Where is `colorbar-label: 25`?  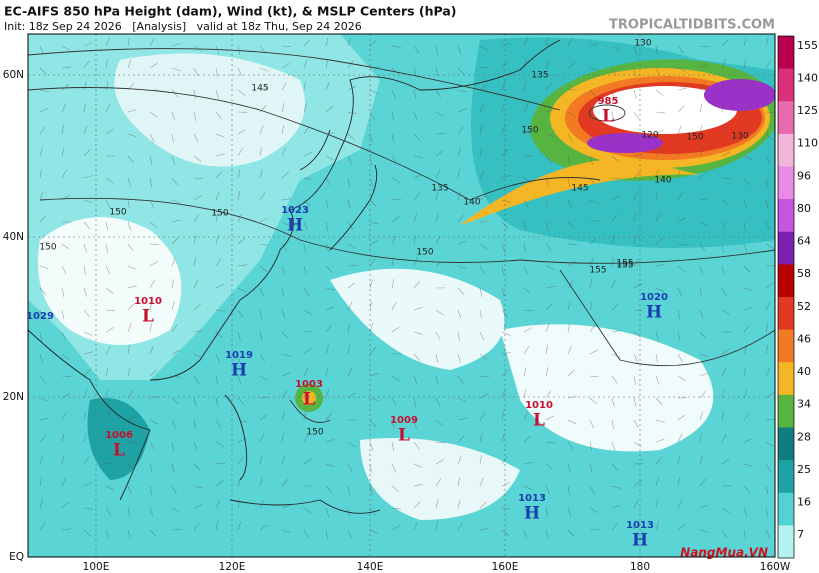 colorbar-label: 25 is located at coordinates (804, 469).